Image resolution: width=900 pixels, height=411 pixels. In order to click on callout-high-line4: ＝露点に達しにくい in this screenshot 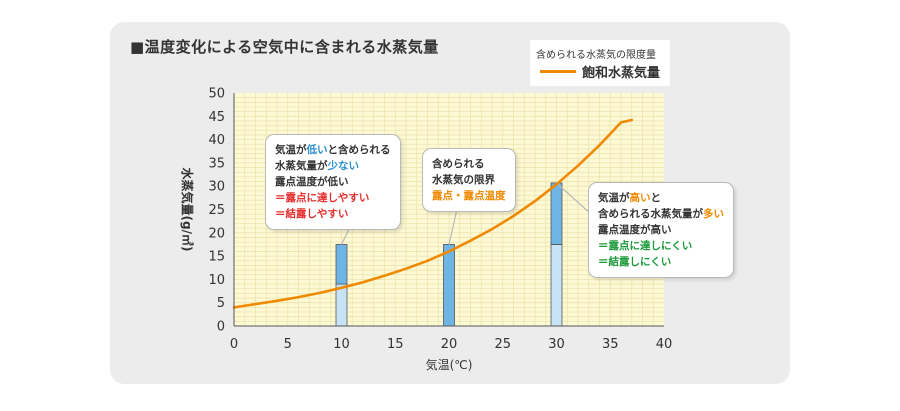, I will do `click(645, 246)`.